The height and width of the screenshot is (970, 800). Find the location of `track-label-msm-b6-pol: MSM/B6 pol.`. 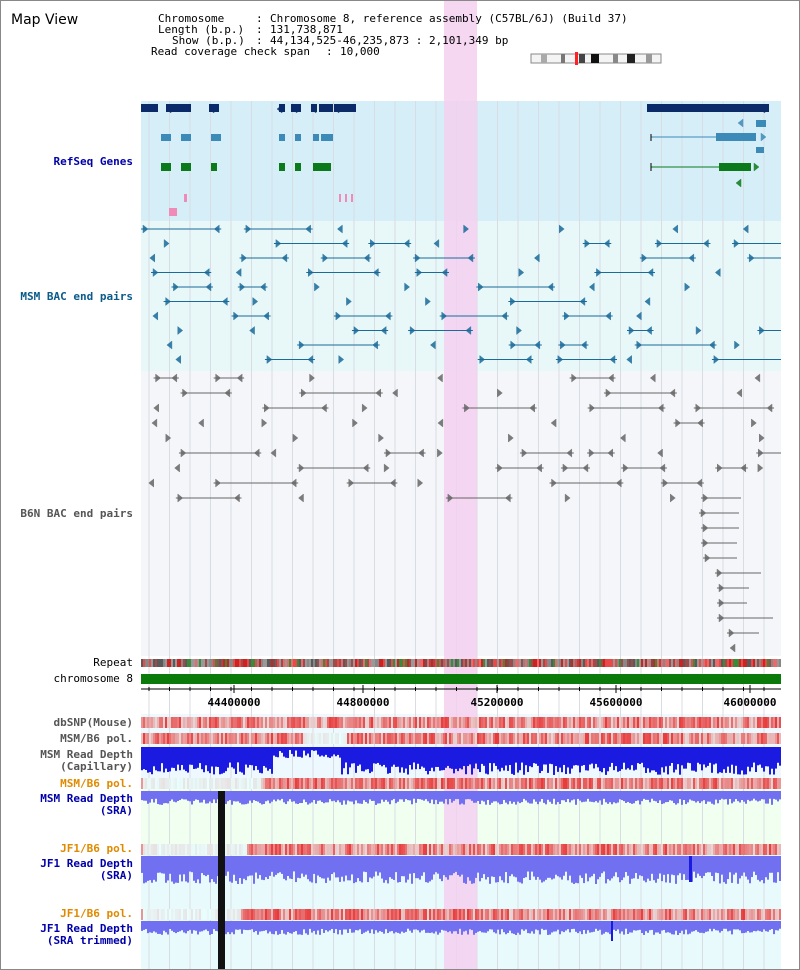

track-label-msm-b6-pol: MSM/B6 pol. is located at coordinates (96, 738).